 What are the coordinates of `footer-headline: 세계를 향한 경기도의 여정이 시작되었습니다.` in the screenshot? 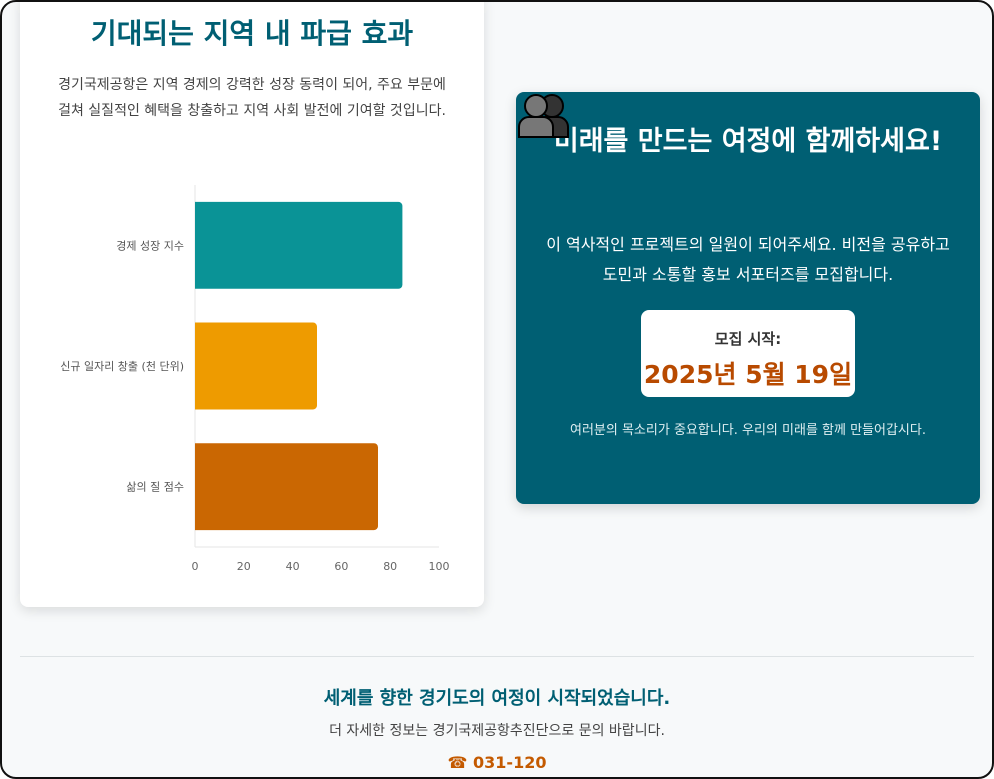 It's located at (497, 698).